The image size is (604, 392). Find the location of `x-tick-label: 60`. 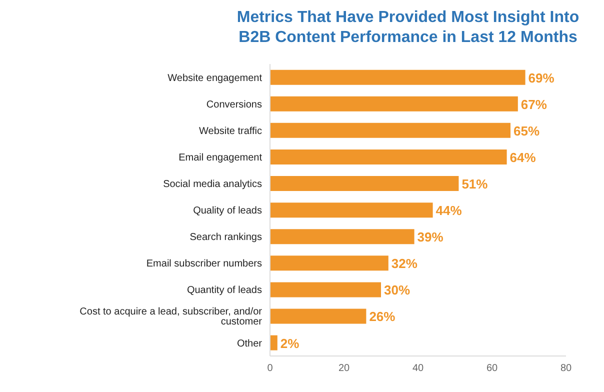

x-tick-label: 60 is located at coordinates (492, 368).